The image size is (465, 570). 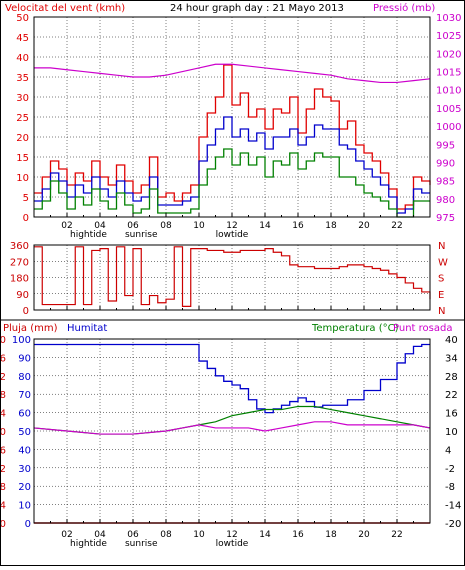 I want to click on compass-ytick-label: E, so click(x=441, y=295).